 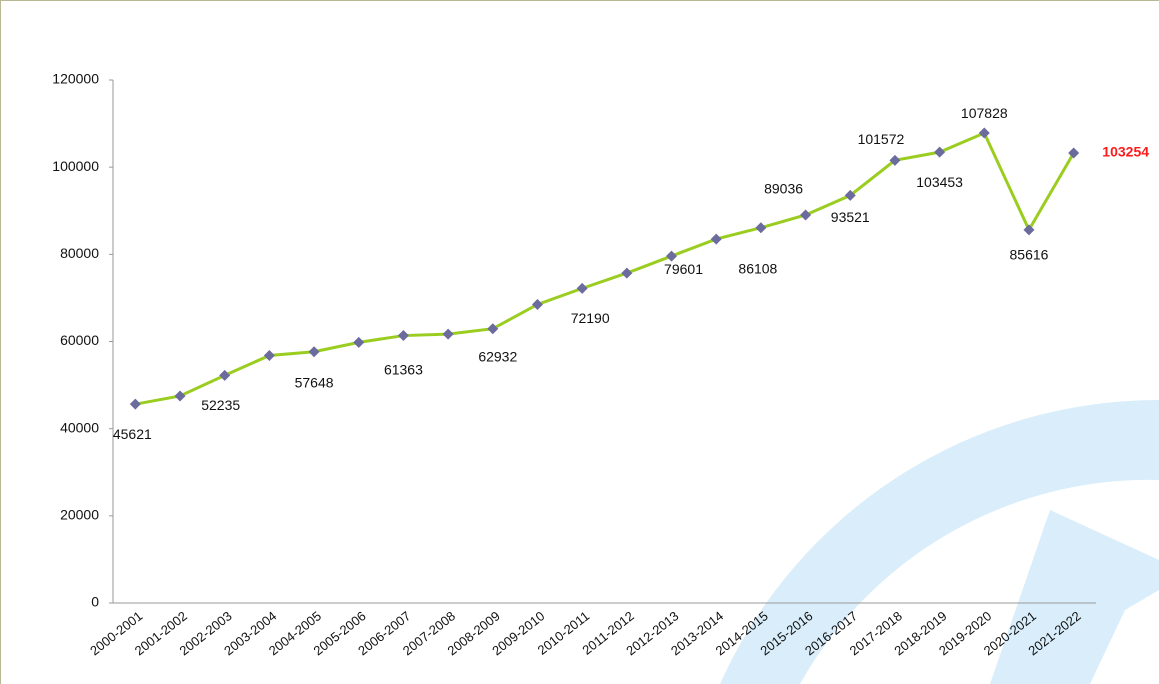 I want to click on data-label: 101572, so click(x=881, y=139).